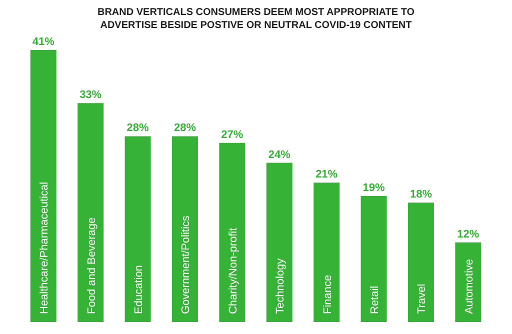 The width and height of the screenshot is (512, 334). Describe the element at coordinates (279, 154) in the screenshot. I see `data-label: 24%` at that location.